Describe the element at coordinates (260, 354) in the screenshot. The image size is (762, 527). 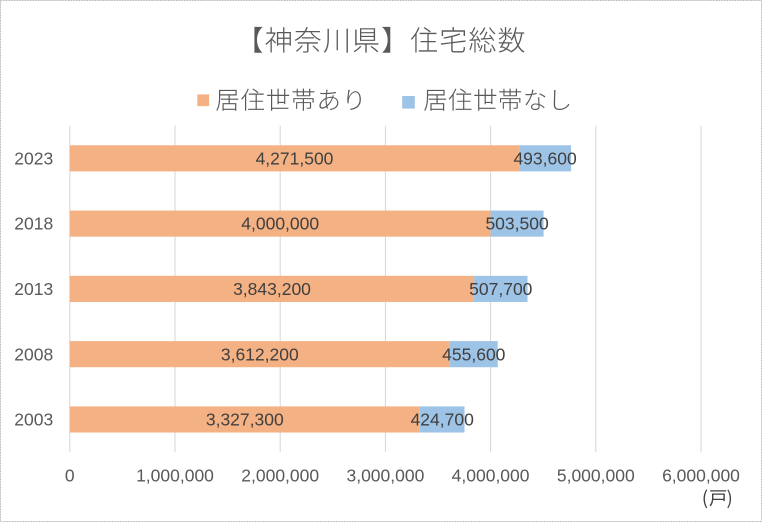
I see `svg-text: 3,612,200` at that location.